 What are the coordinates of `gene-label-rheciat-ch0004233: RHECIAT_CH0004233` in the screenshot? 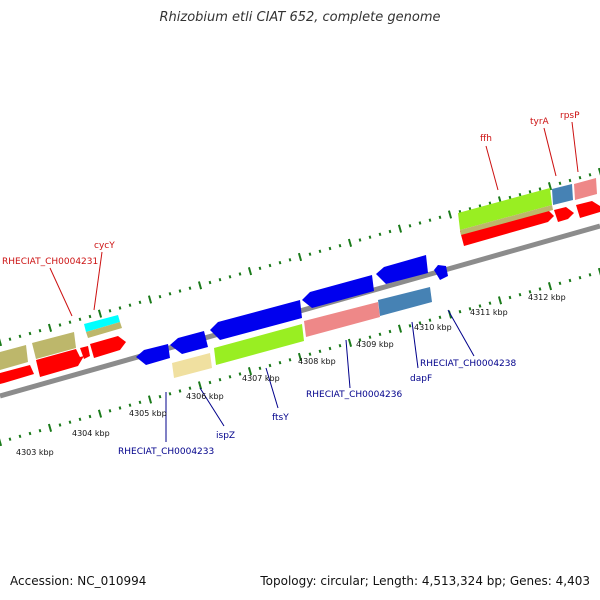 It's located at (166, 452).